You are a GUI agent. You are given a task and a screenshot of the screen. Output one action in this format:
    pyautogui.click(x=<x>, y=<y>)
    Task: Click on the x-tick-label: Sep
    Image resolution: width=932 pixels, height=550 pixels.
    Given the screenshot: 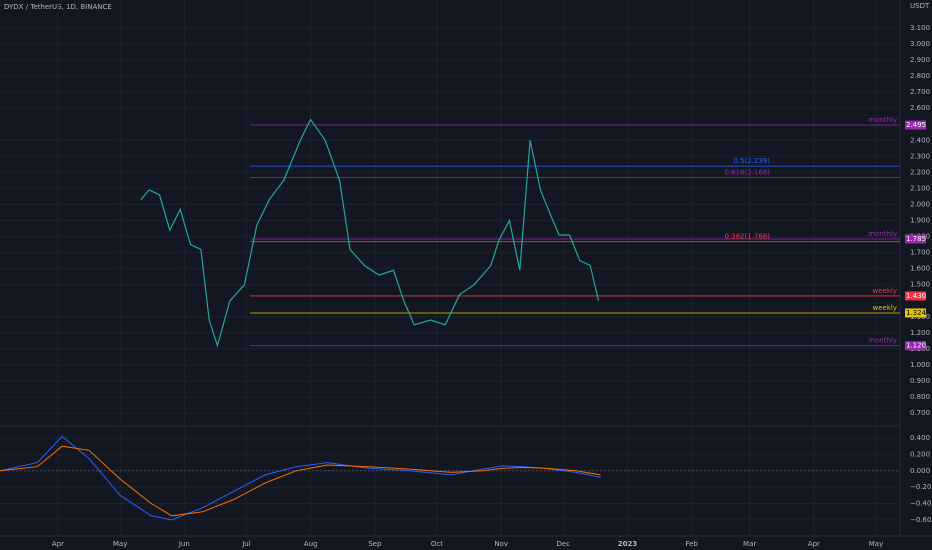 What is the action you would take?
    pyautogui.click(x=375, y=544)
    